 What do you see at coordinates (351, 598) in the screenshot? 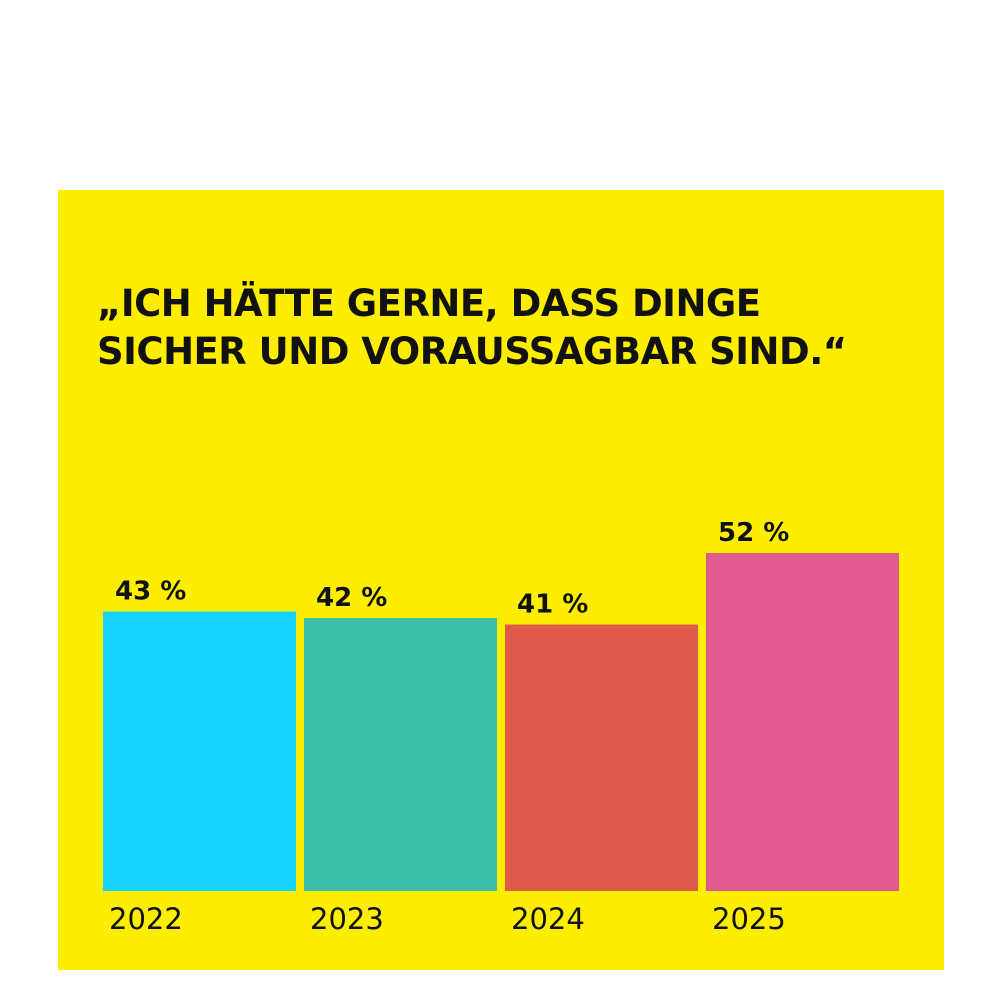
I see `value-label-2023: 42 %` at bounding box center [351, 598].